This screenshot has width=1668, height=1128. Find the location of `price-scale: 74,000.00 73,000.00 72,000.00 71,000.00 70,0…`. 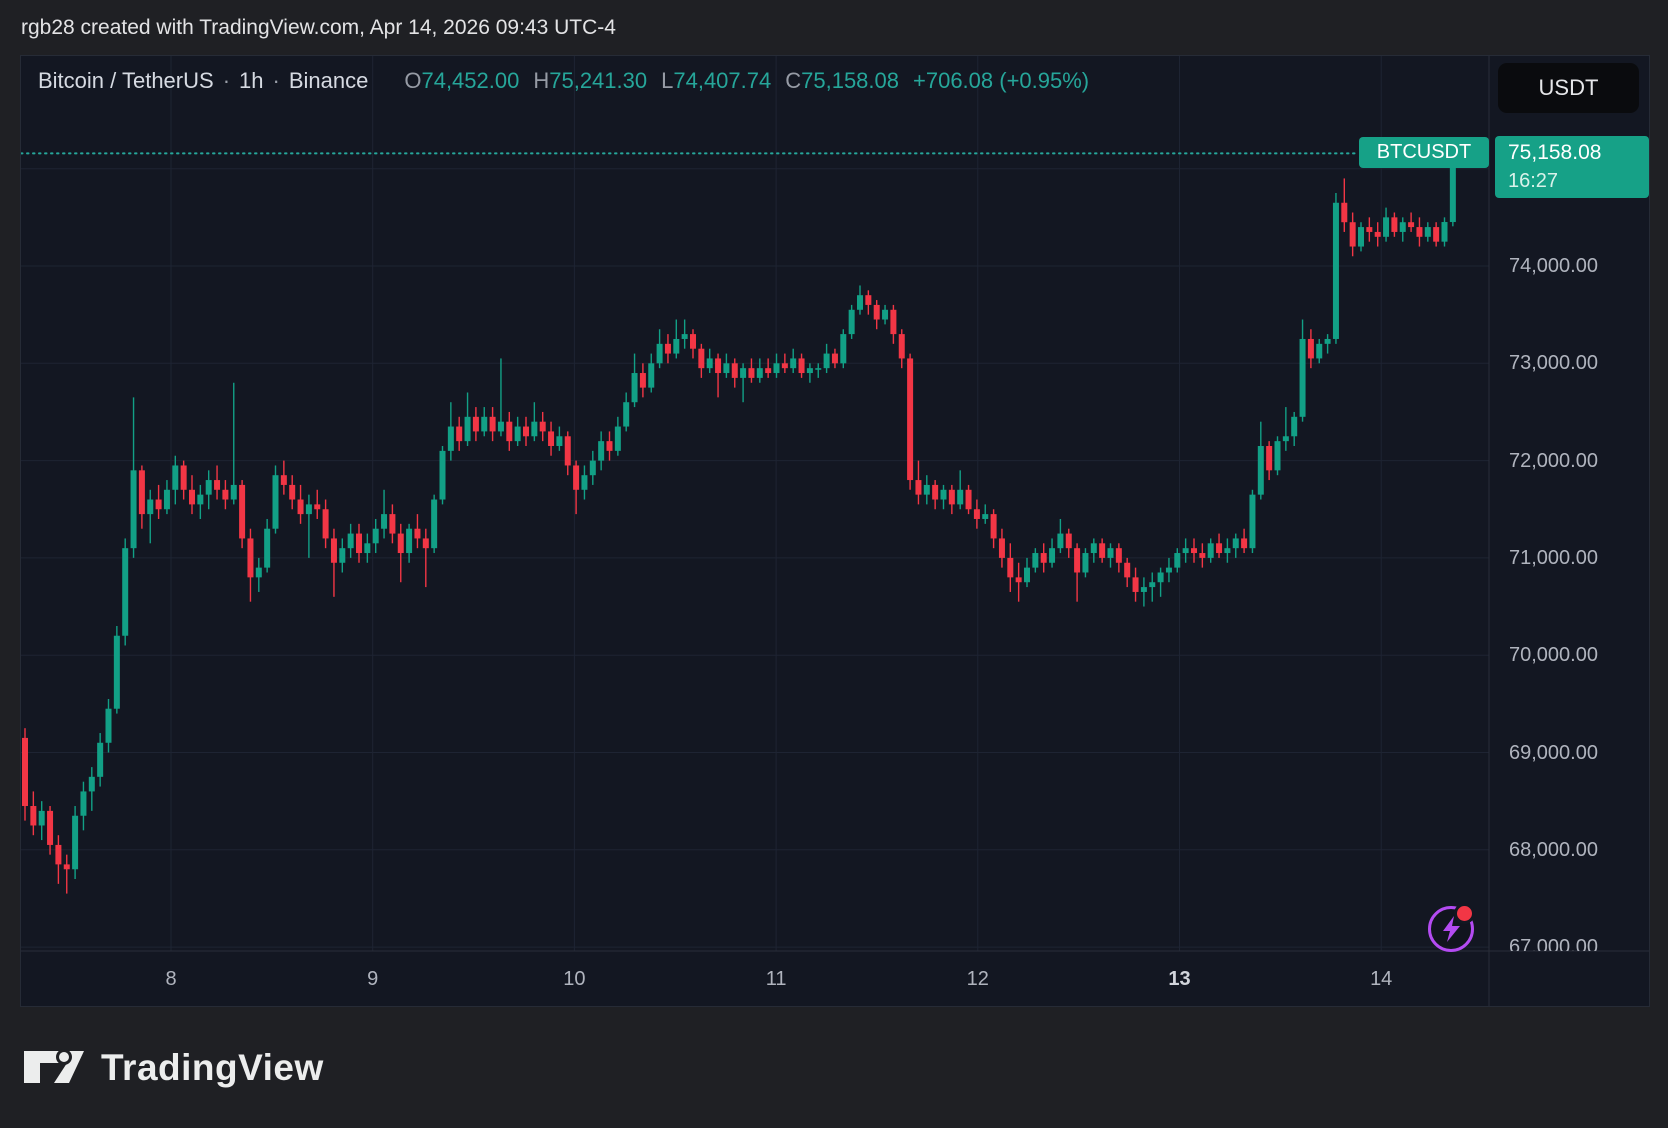

price-scale: 74,000.00 73,000.00 72,000.00 71,000.00 70,0… is located at coordinates (1569, 503).